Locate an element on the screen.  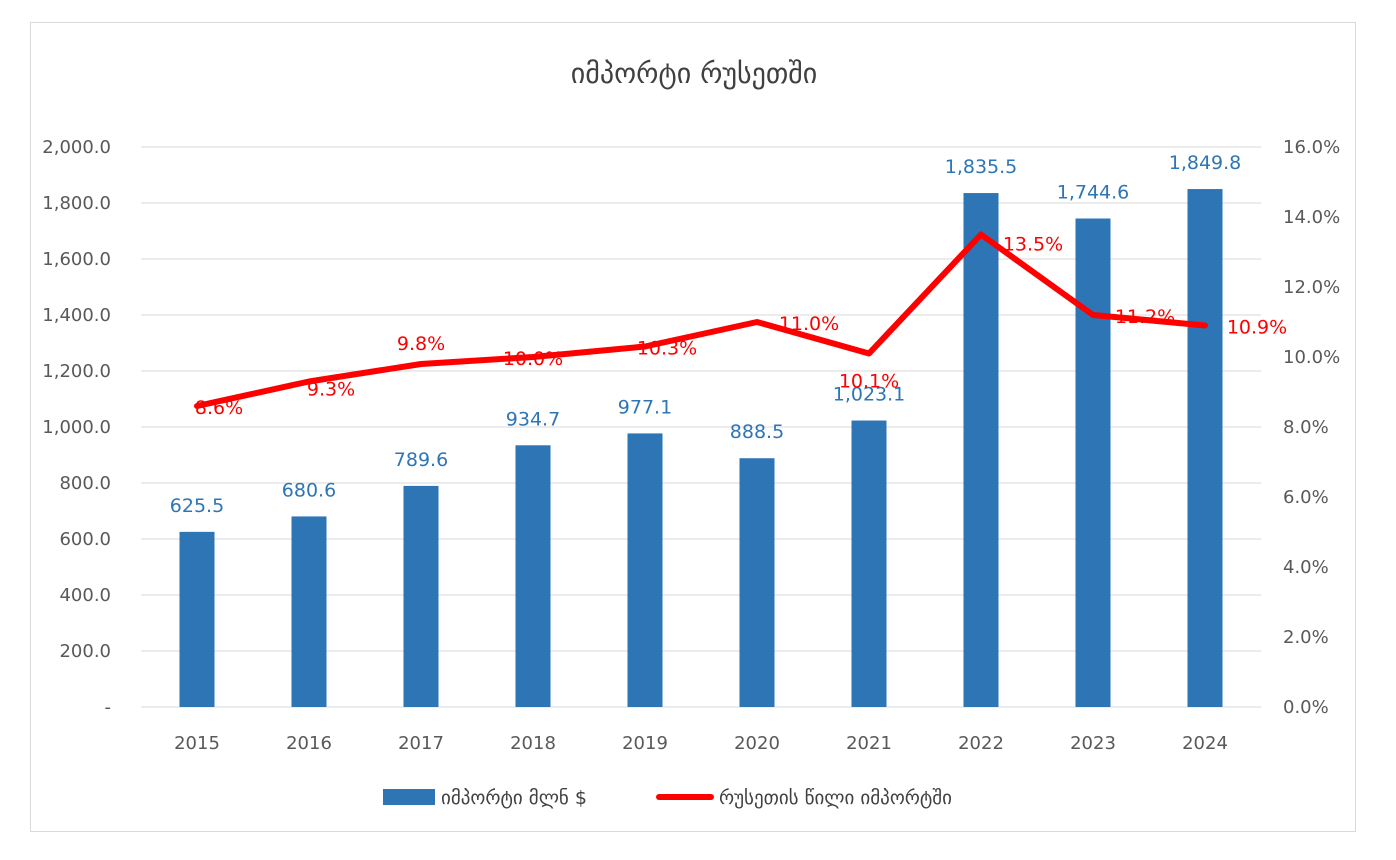
x-axis-tick-label: 2024 is located at coordinates (1205, 743).